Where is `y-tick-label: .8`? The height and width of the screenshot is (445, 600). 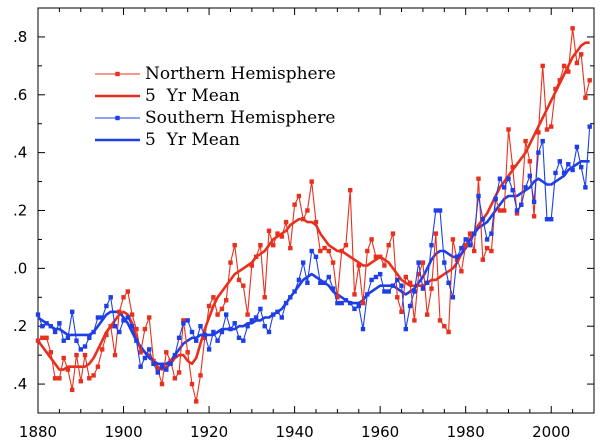 y-tick-label: .8 is located at coordinates (20, 37).